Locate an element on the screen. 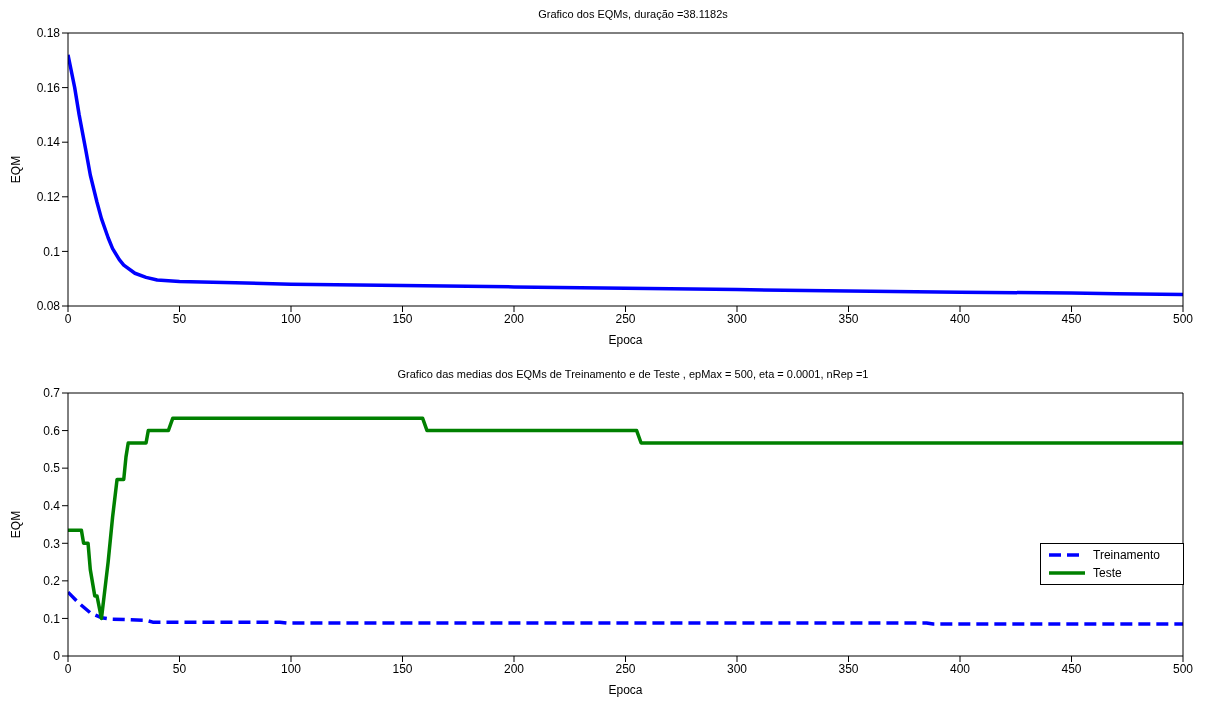  y-tick-label: 0 is located at coordinates (57, 656).